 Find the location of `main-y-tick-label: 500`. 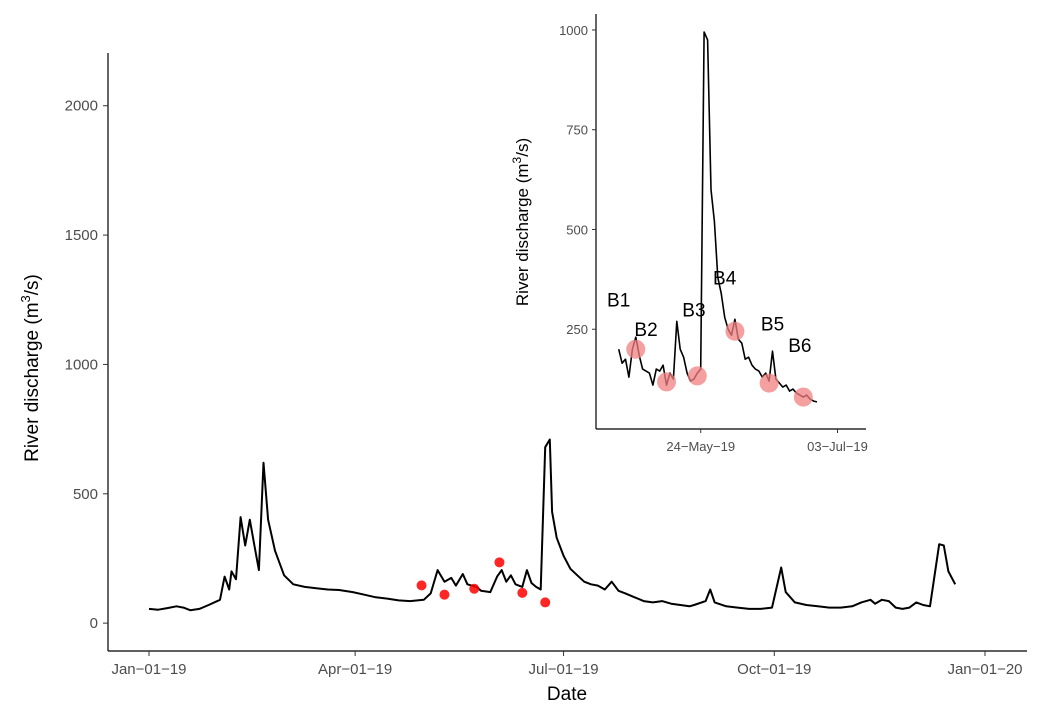

main-y-tick-label: 500 is located at coordinates (85, 494).